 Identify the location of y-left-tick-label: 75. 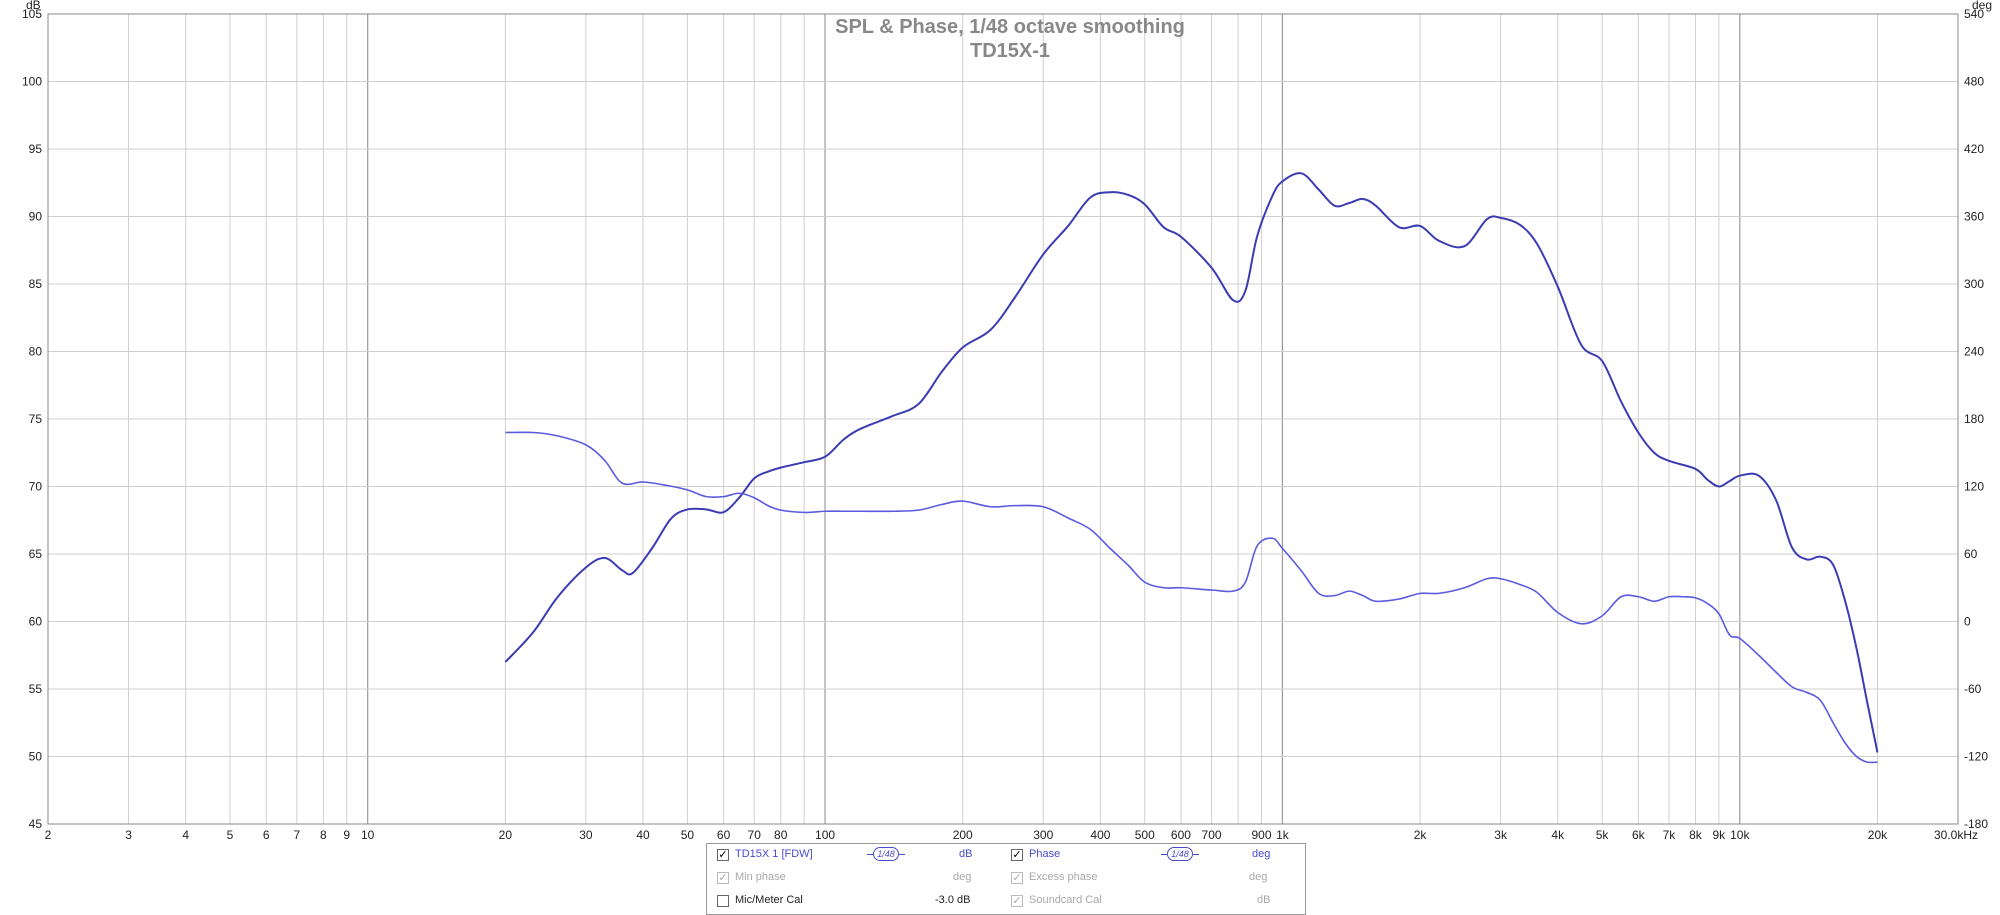
(36, 419).